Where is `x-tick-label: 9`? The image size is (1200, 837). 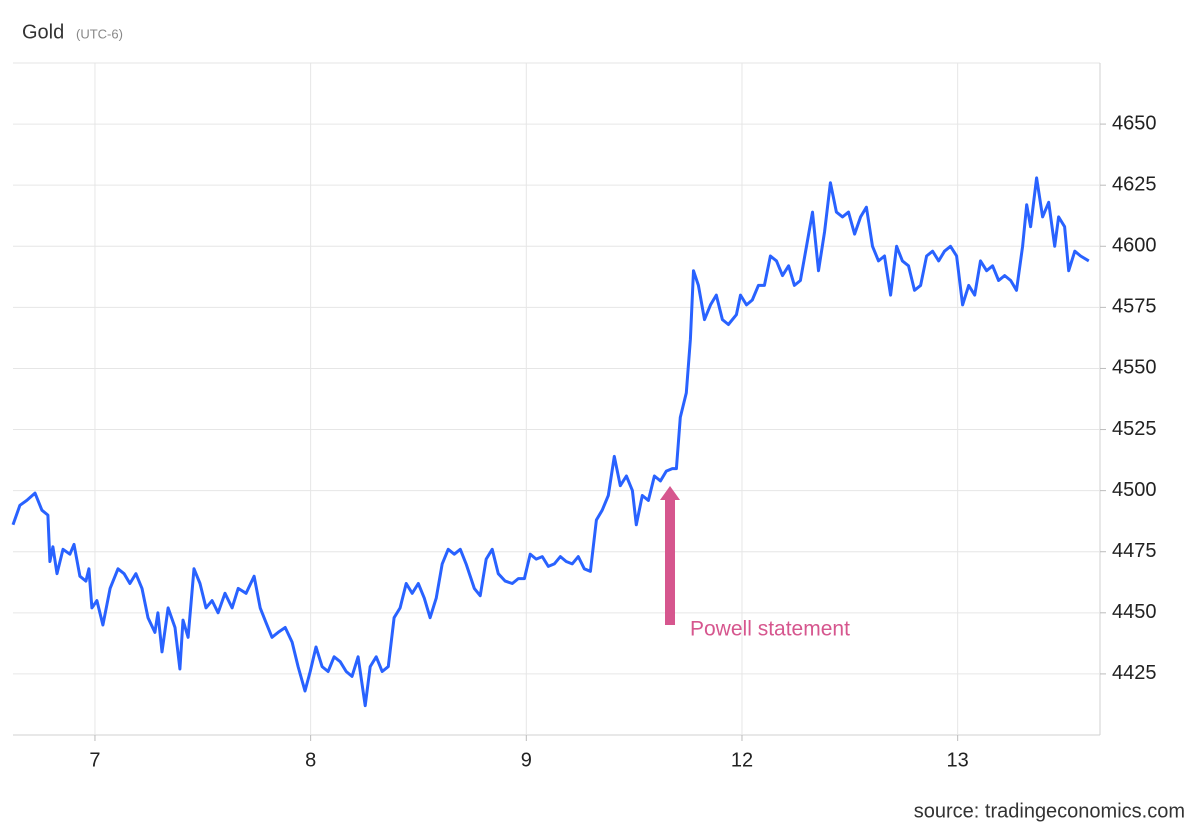
x-tick-label: 9 is located at coordinates (526, 760).